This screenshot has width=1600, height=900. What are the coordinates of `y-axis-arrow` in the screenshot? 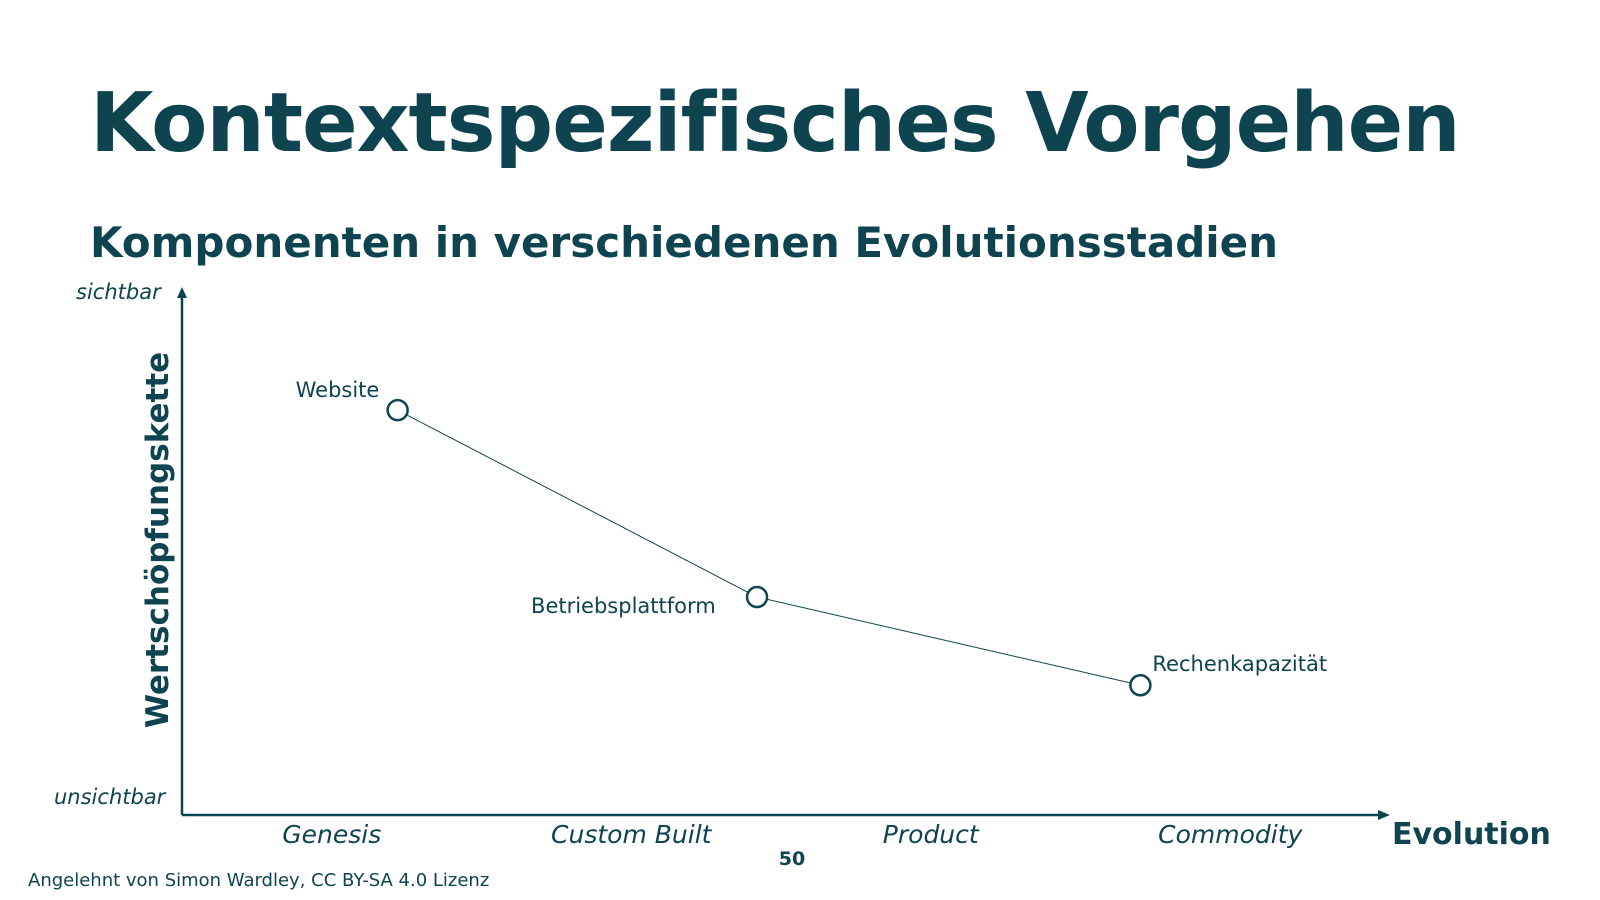 It's located at (182, 292).